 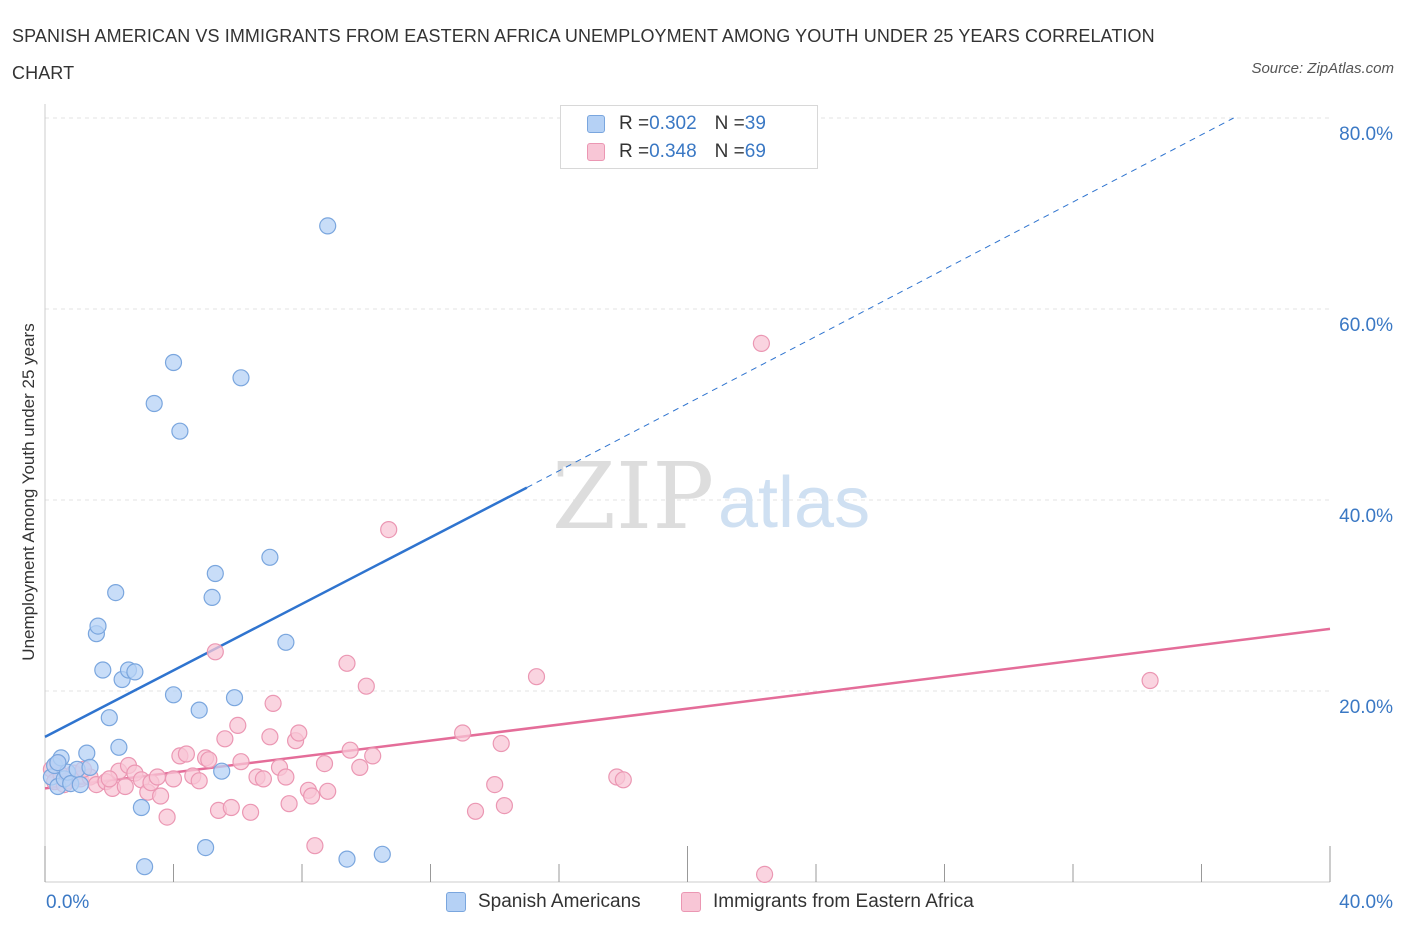 I want to click on y-tick-label: 20.0%, so click(x=1366, y=707).